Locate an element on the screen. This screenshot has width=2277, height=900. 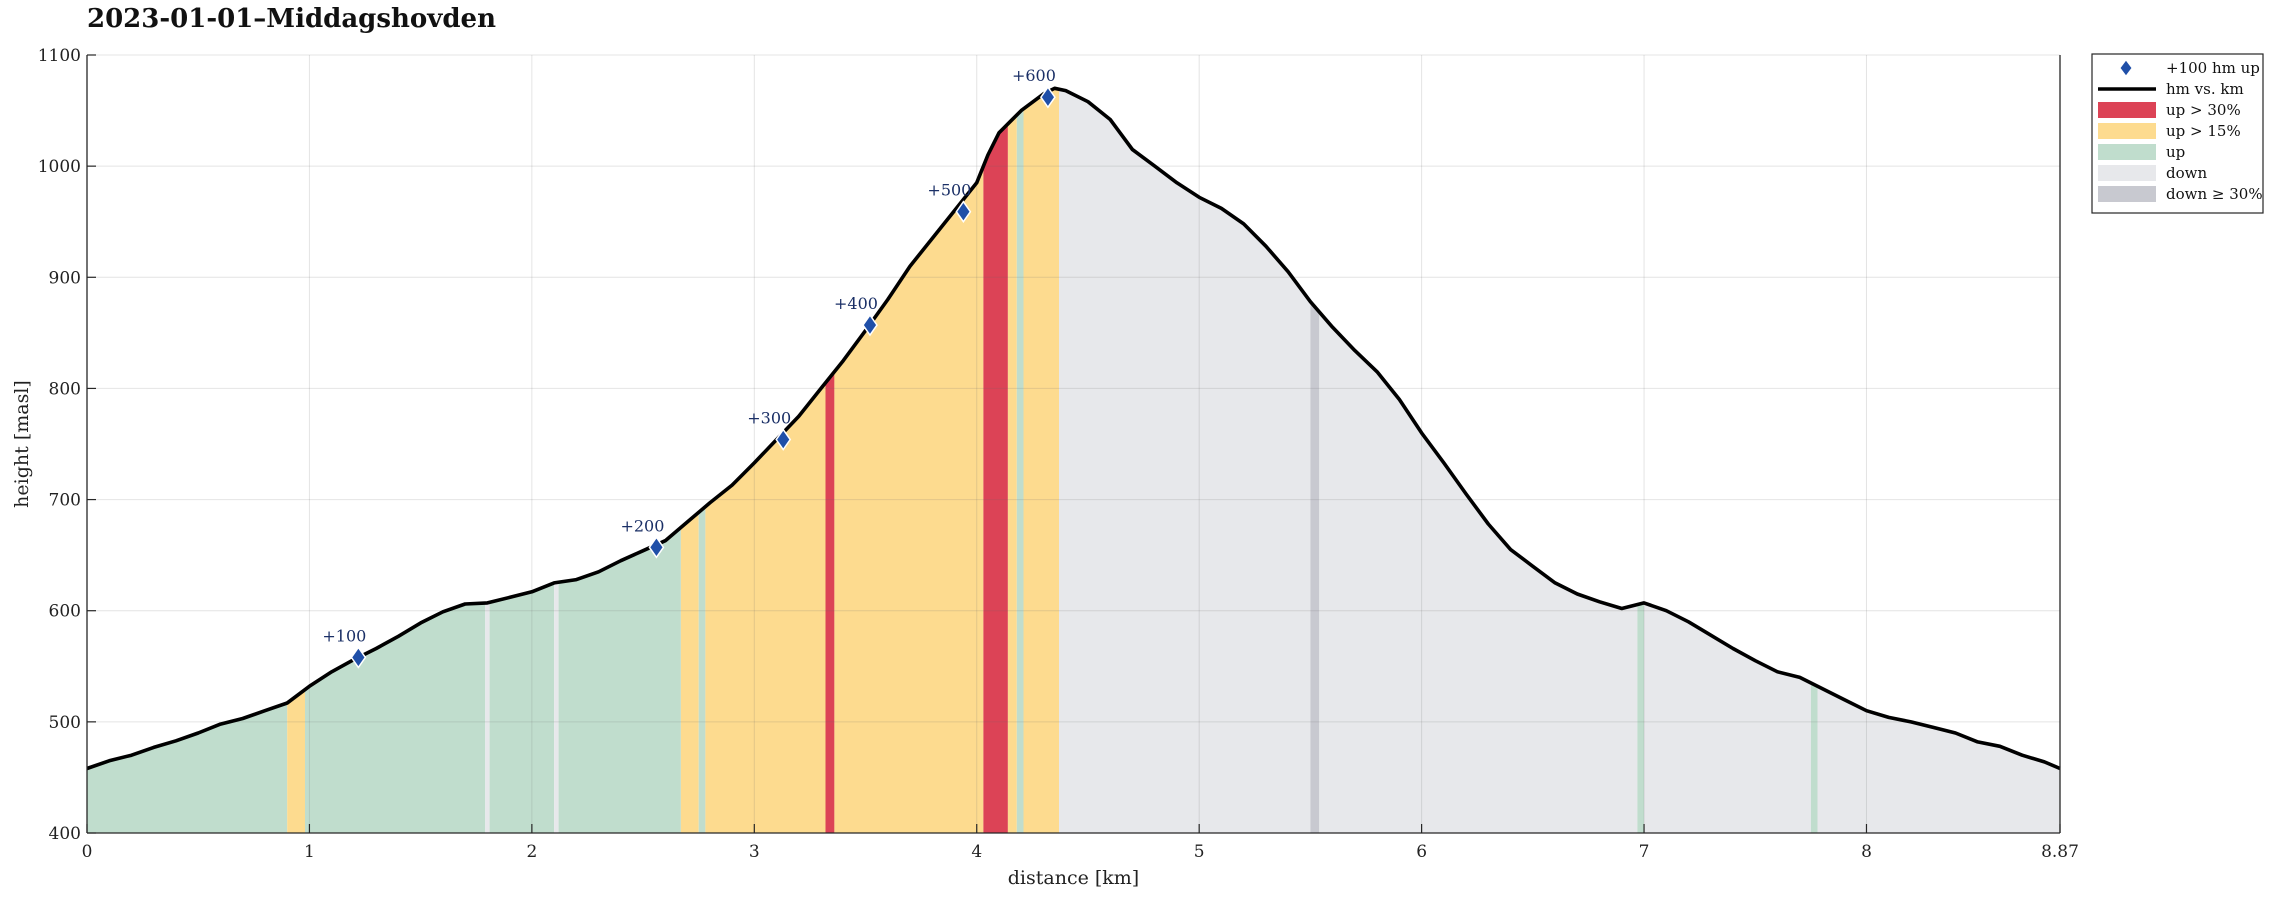
y-axis-label: height [masl] is located at coordinates (22, 444).